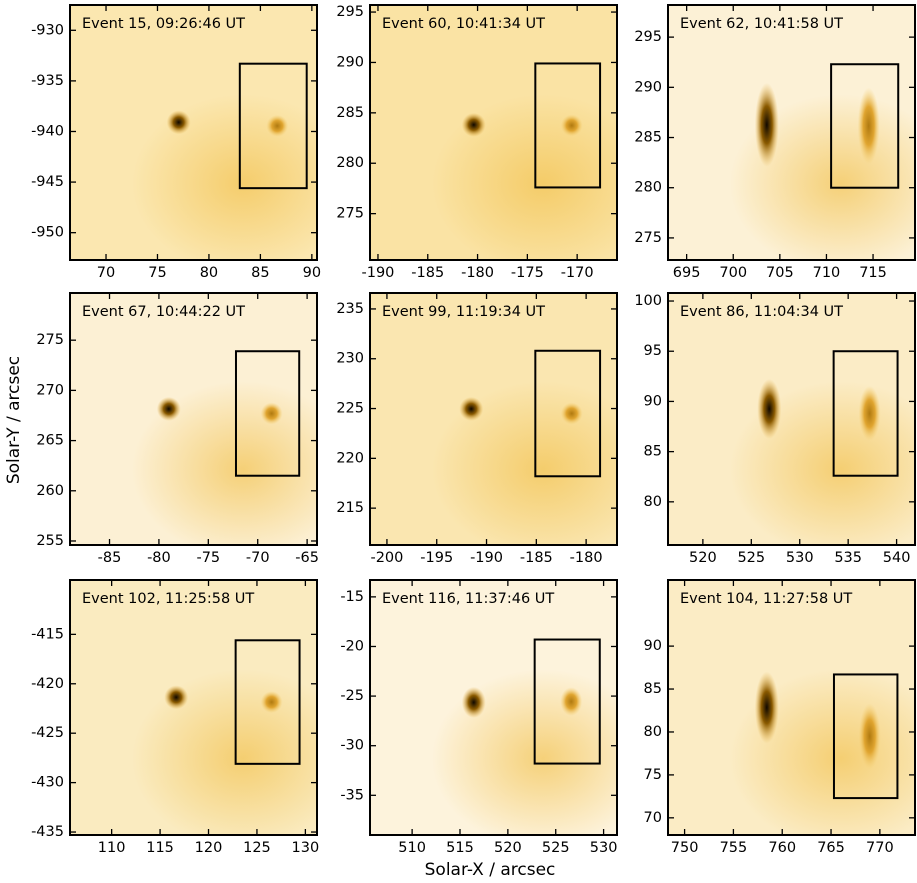  I want to click on y-tick-label: 295, so click(350, 12).